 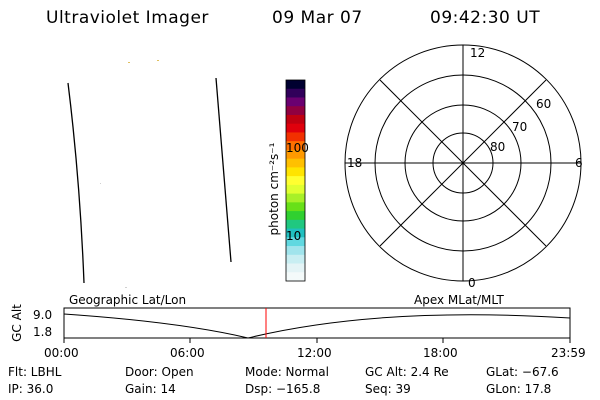 I want to click on instrument-title: Ultraviolet Imager, so click(x=127, y=18).